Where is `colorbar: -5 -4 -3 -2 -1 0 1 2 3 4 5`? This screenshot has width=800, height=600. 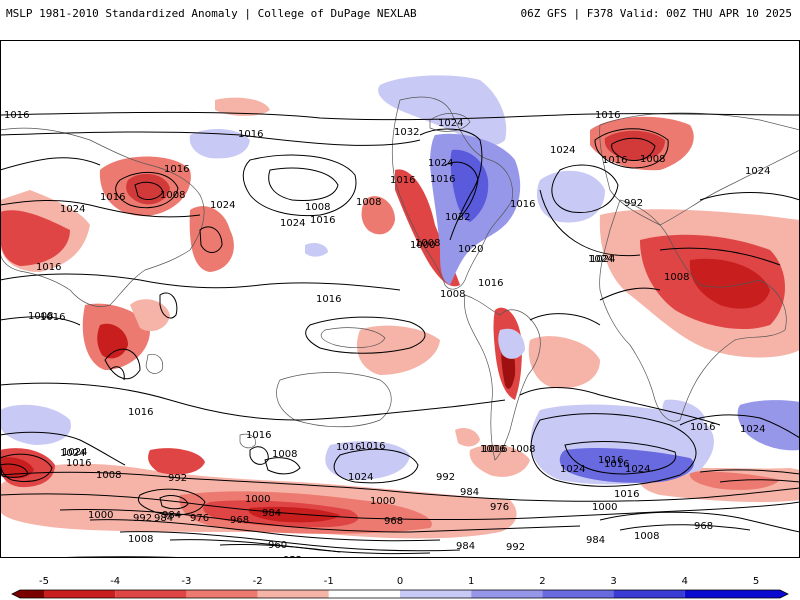
colorbar: -5 -4 -3 -2 -1 0 1 2 3 4 5 is located at coordinates (400, 587).